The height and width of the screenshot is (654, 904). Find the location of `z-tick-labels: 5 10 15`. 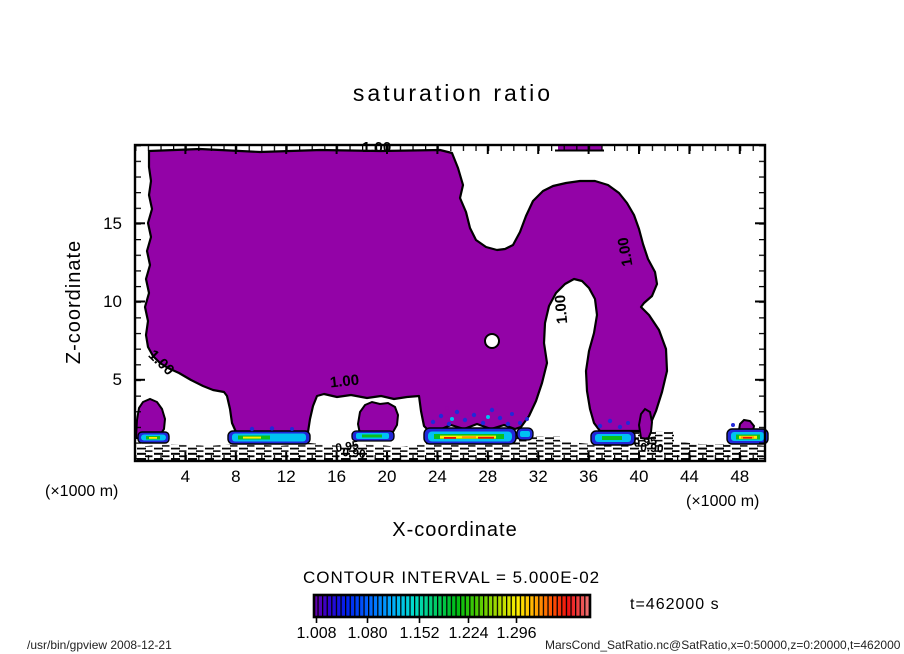

z-tick-labels: 5 10 15 is located at coordinates (112, 301).